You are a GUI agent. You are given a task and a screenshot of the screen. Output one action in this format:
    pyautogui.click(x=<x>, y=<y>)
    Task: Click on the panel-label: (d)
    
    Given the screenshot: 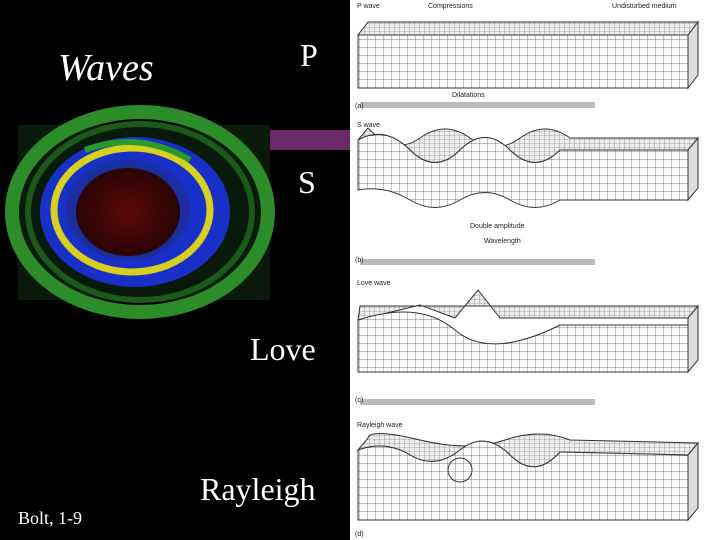 What is the action you would take?
    pyautogui.click(x=359, y=534)
    